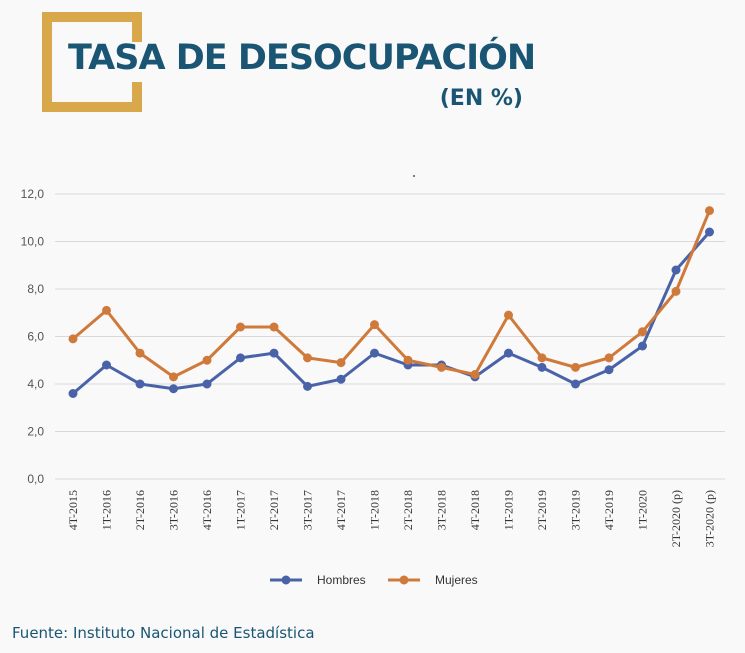  I want to click on y-tick-label: 6,0, so click(35, 337).